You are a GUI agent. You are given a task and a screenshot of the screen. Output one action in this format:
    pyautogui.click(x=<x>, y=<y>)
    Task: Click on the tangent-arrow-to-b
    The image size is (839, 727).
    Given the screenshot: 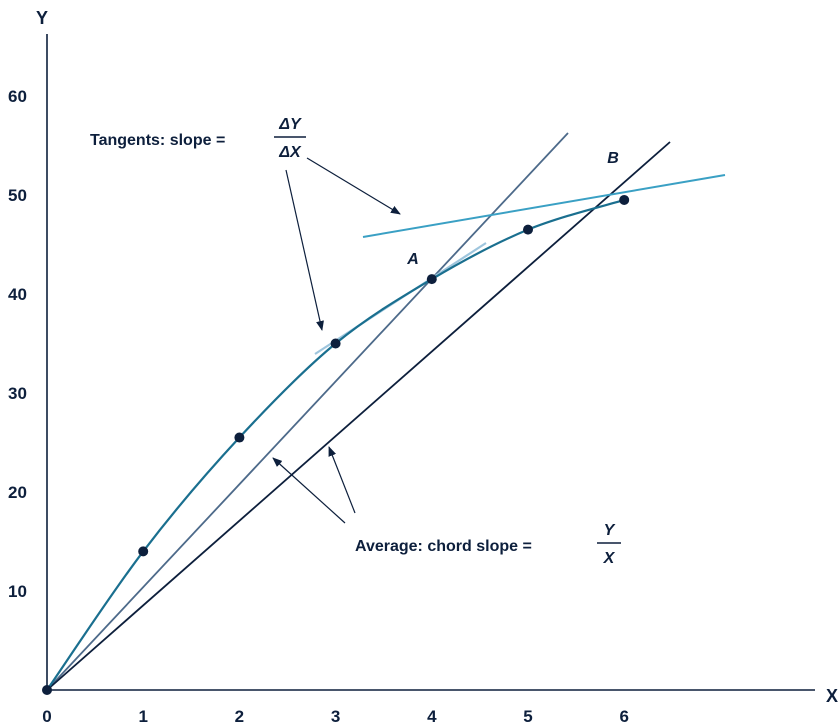 What is the action you would take?
    pyautogui.click(x=353, y=186)
    